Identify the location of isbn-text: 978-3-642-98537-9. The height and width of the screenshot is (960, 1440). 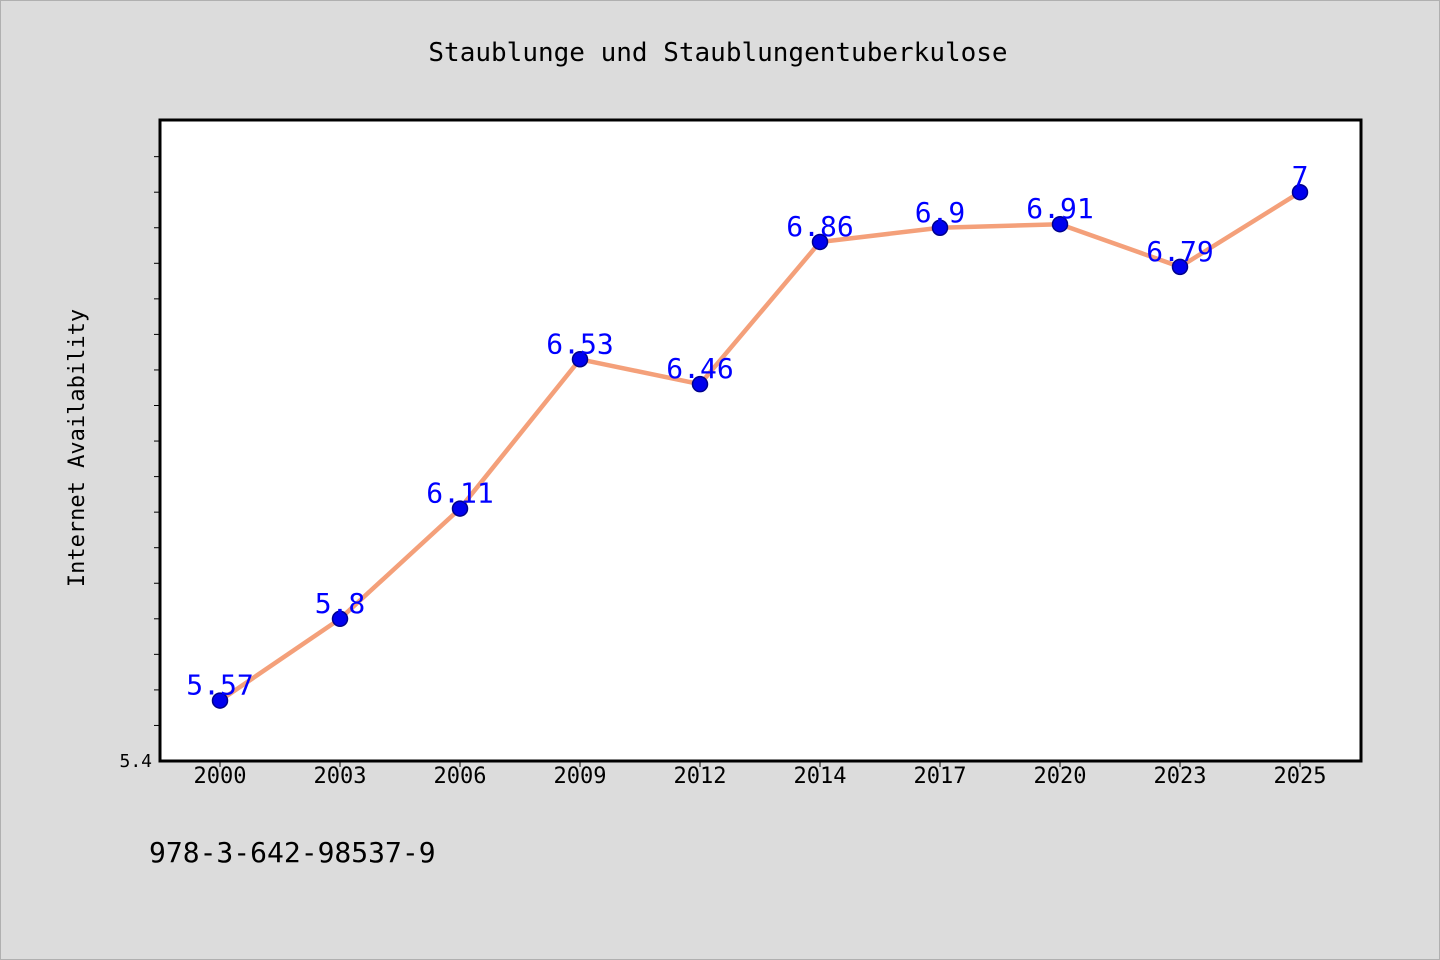
(292, 852).